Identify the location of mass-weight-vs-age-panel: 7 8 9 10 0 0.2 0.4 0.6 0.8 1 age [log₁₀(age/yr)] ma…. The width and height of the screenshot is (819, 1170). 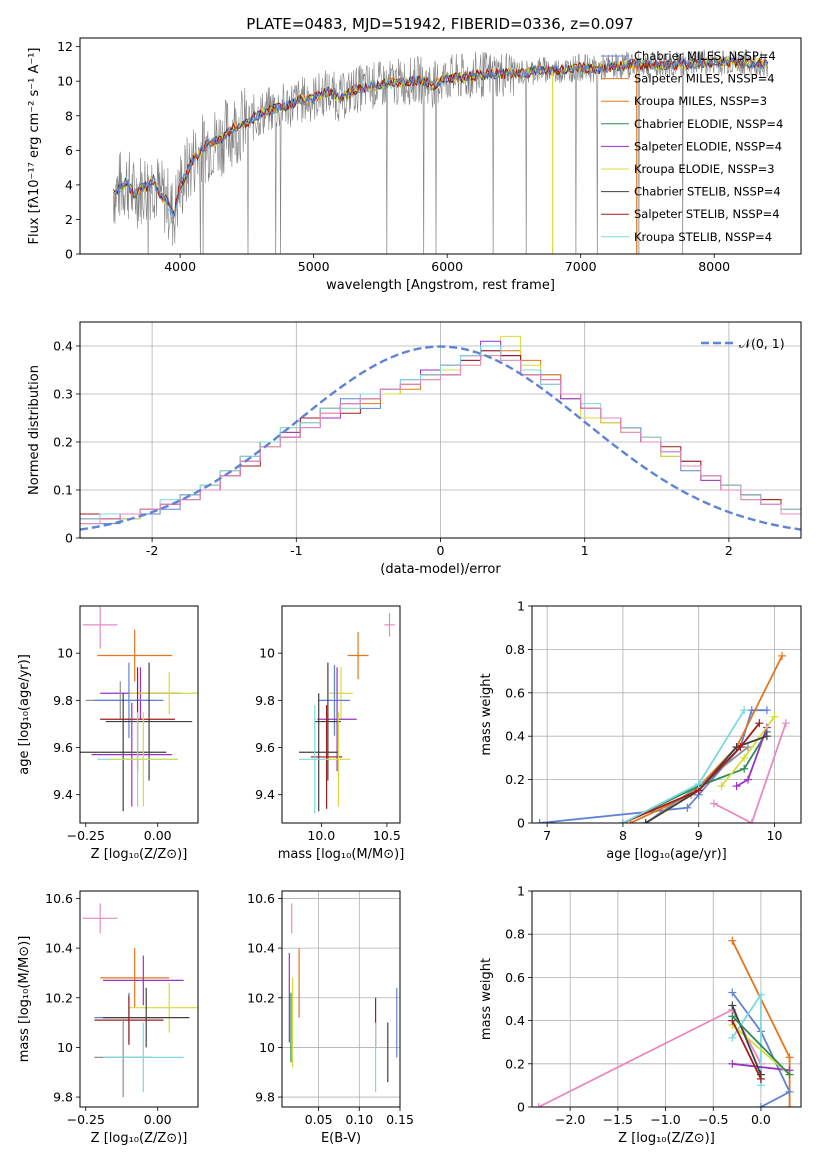
(640, 730).